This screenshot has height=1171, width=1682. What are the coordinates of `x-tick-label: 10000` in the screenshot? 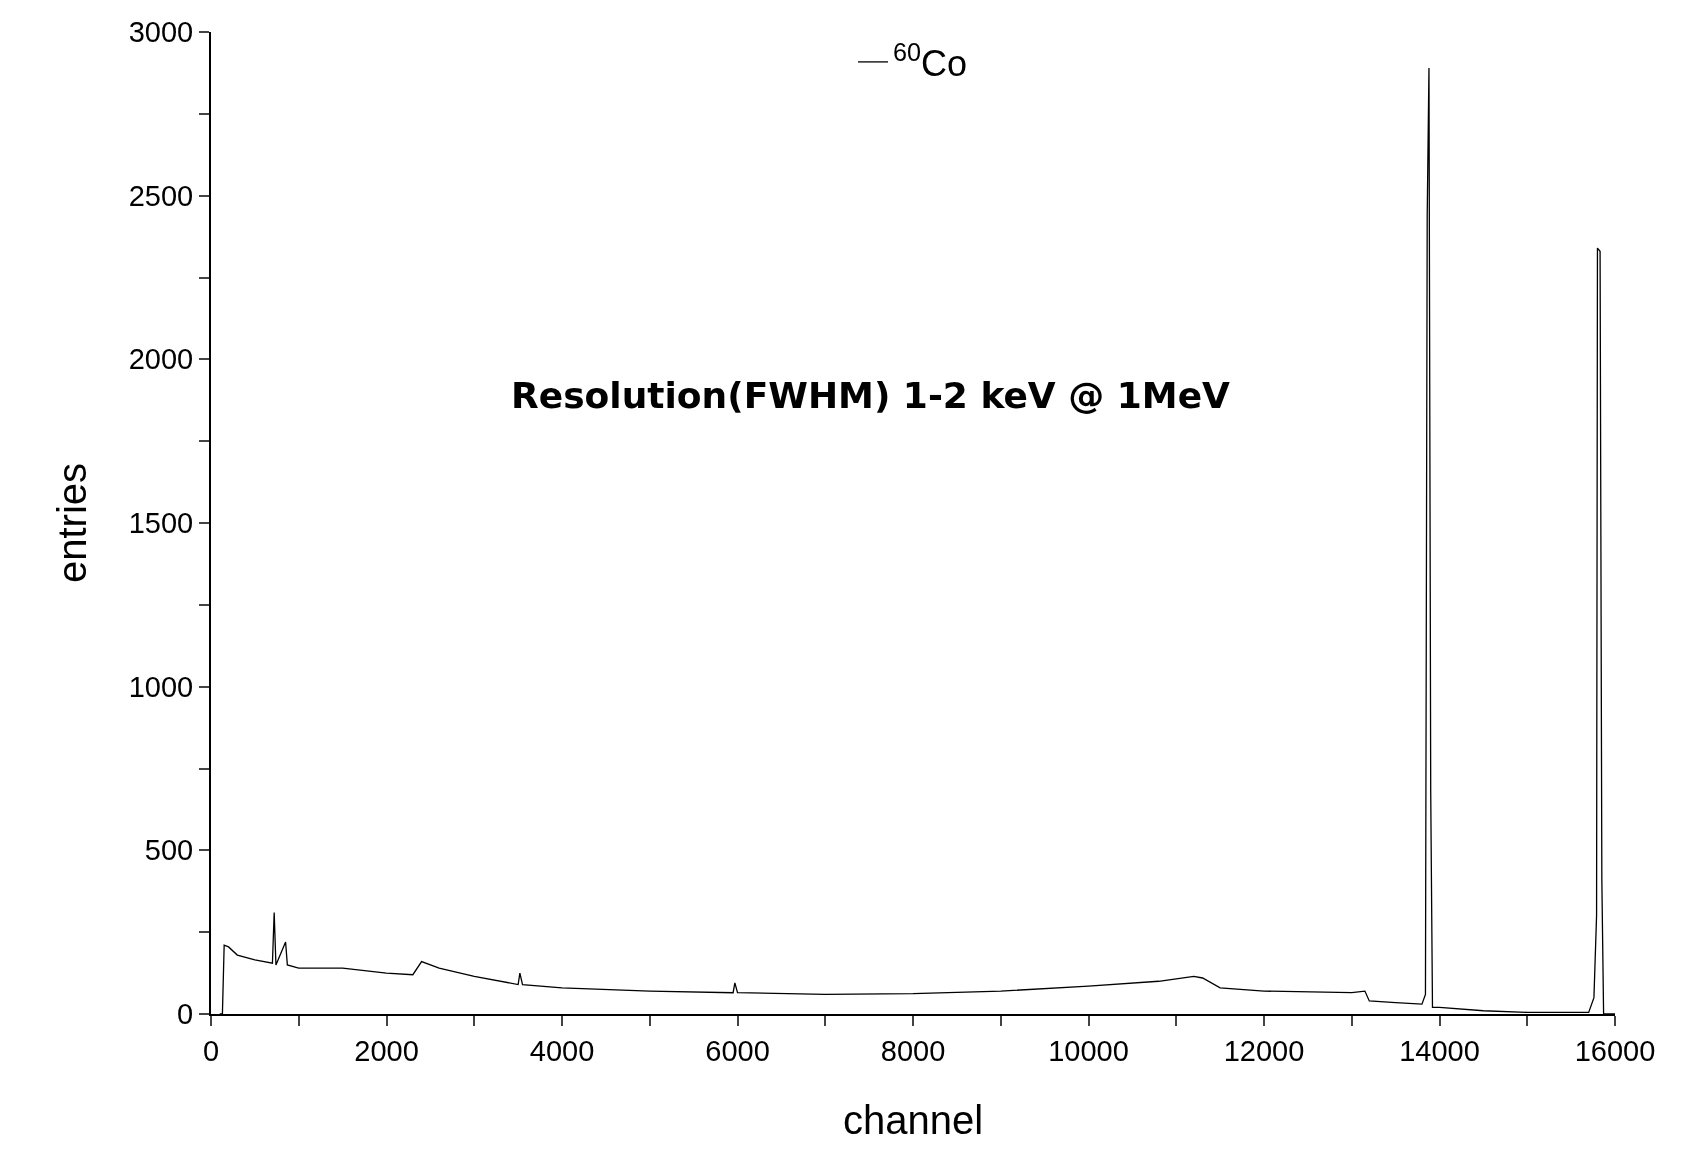 It's located at (1088, 1050).